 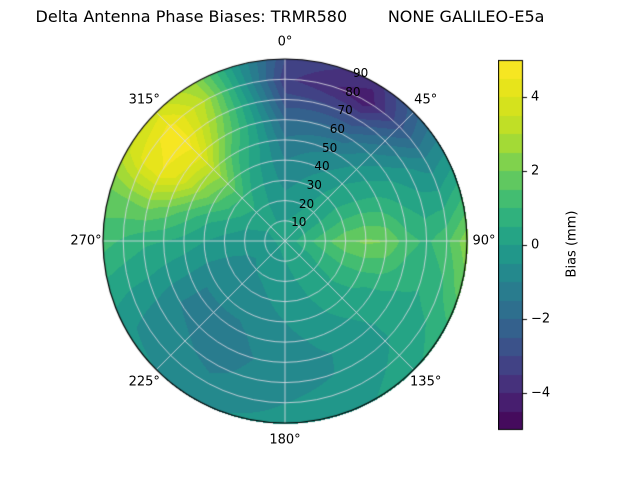 What do you see at coordinates (361, 72) in the screenshot?
I see `r-tick-label: 90` at bounding box center [361, 72].